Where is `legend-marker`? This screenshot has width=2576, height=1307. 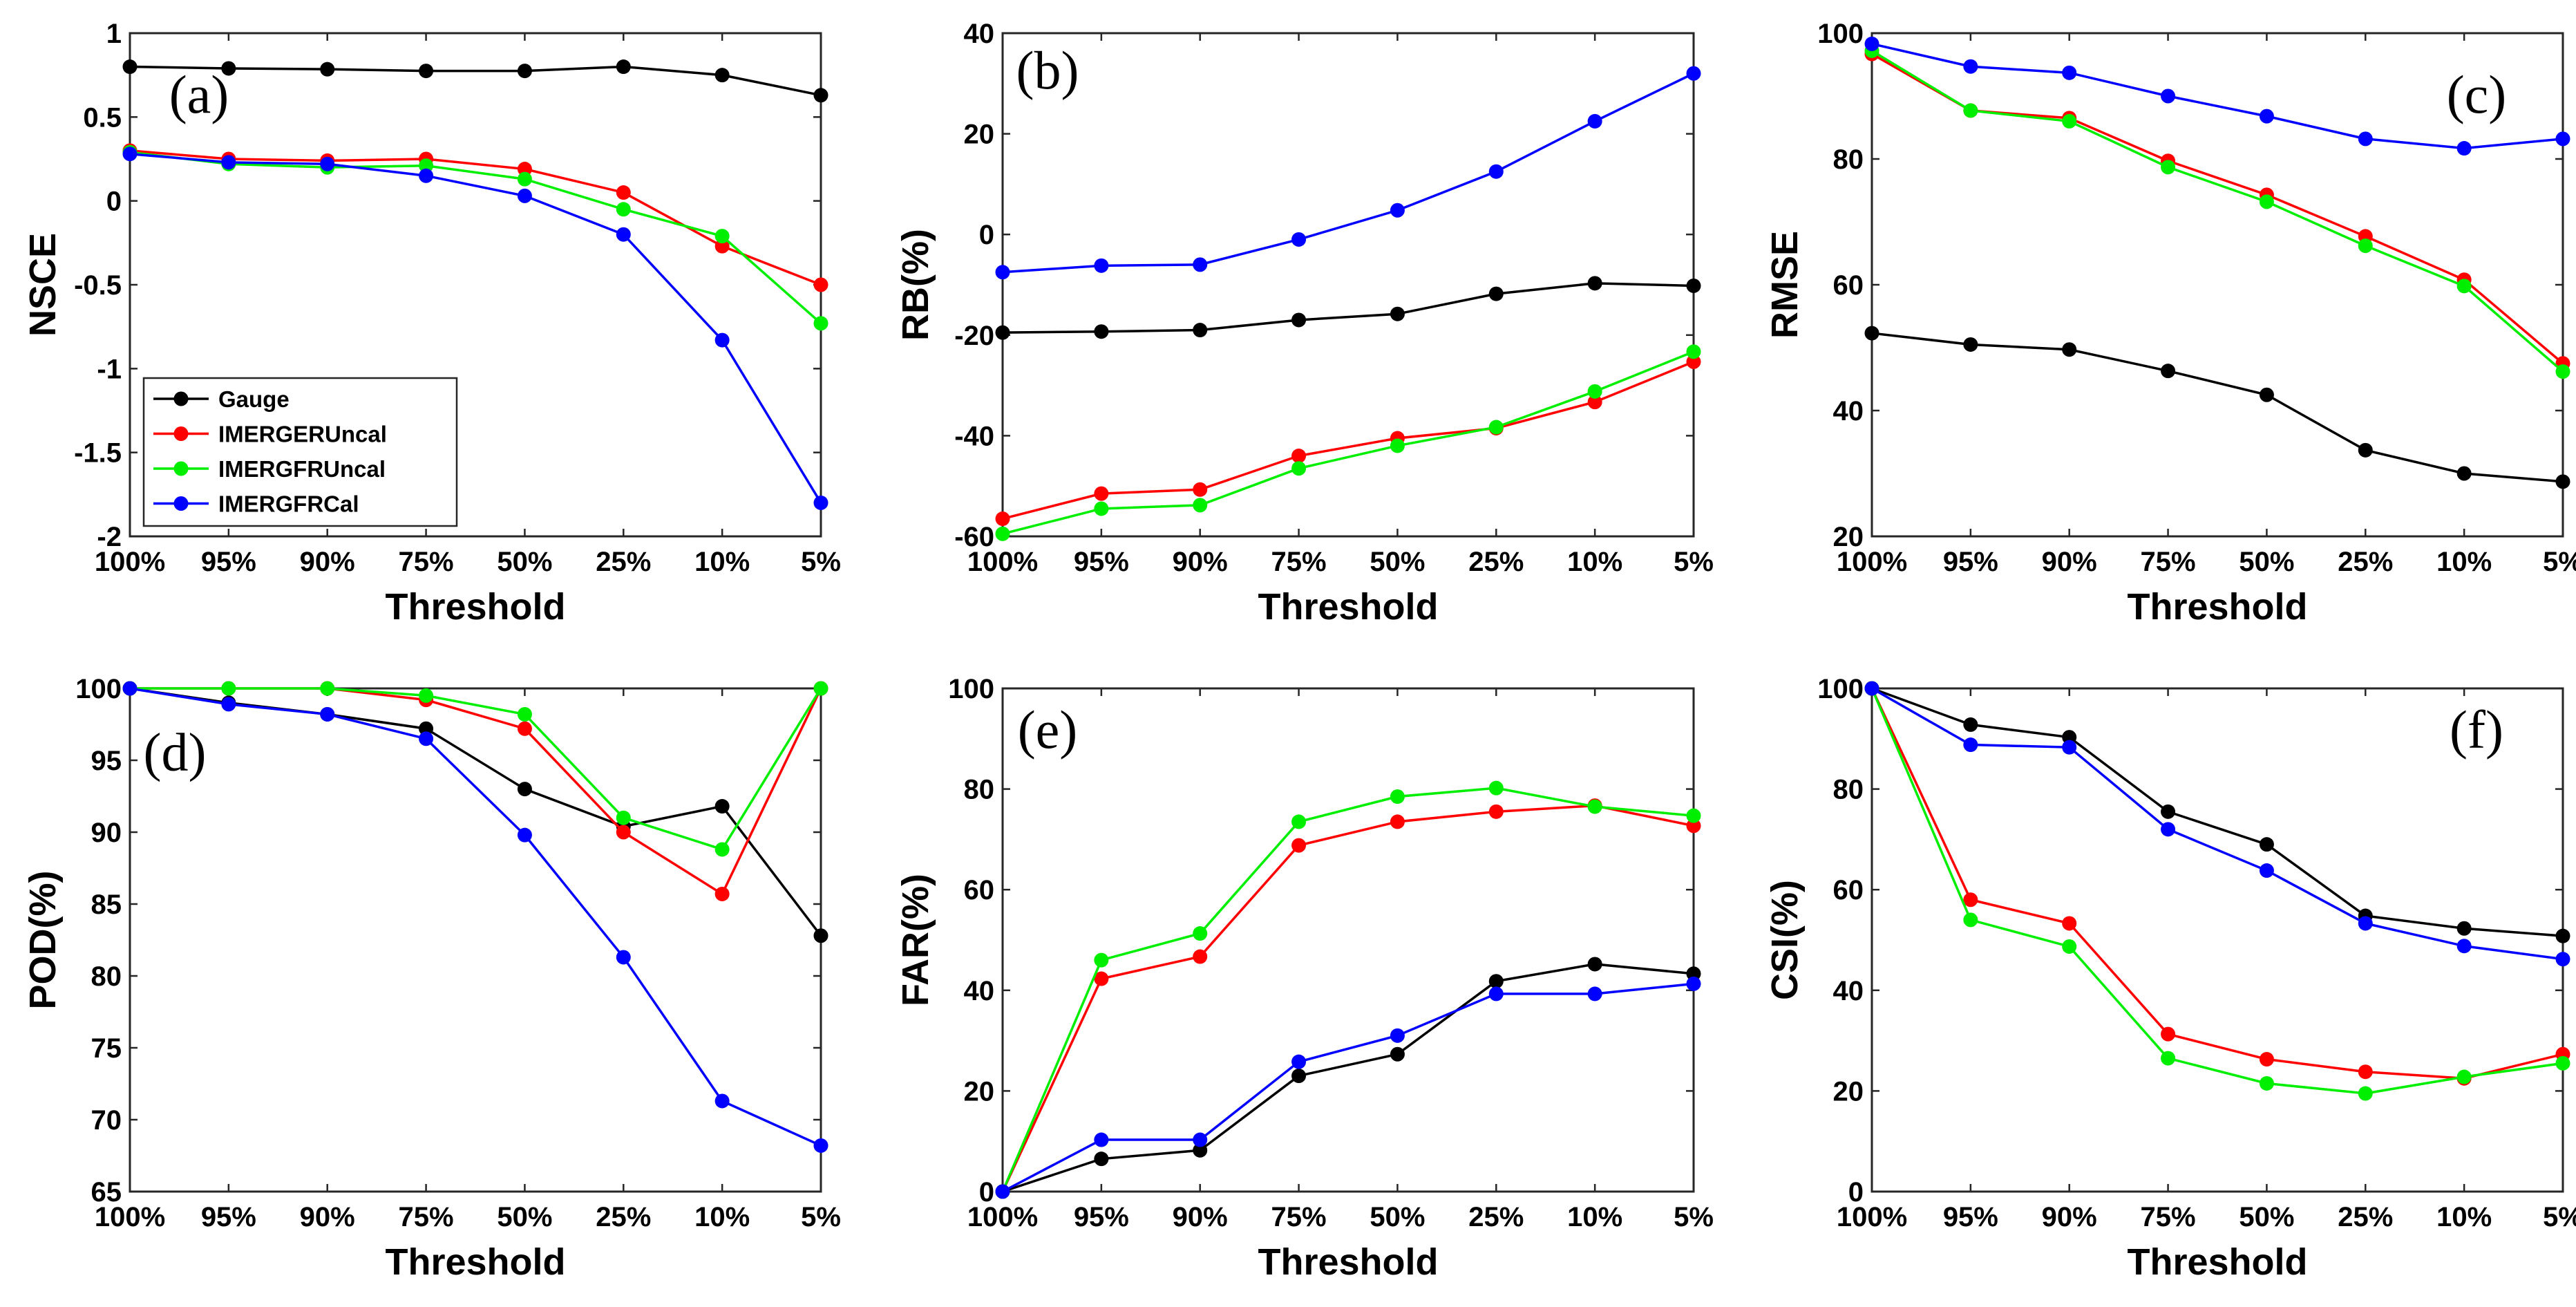 legend-marker is located at coordinates (181, 434).